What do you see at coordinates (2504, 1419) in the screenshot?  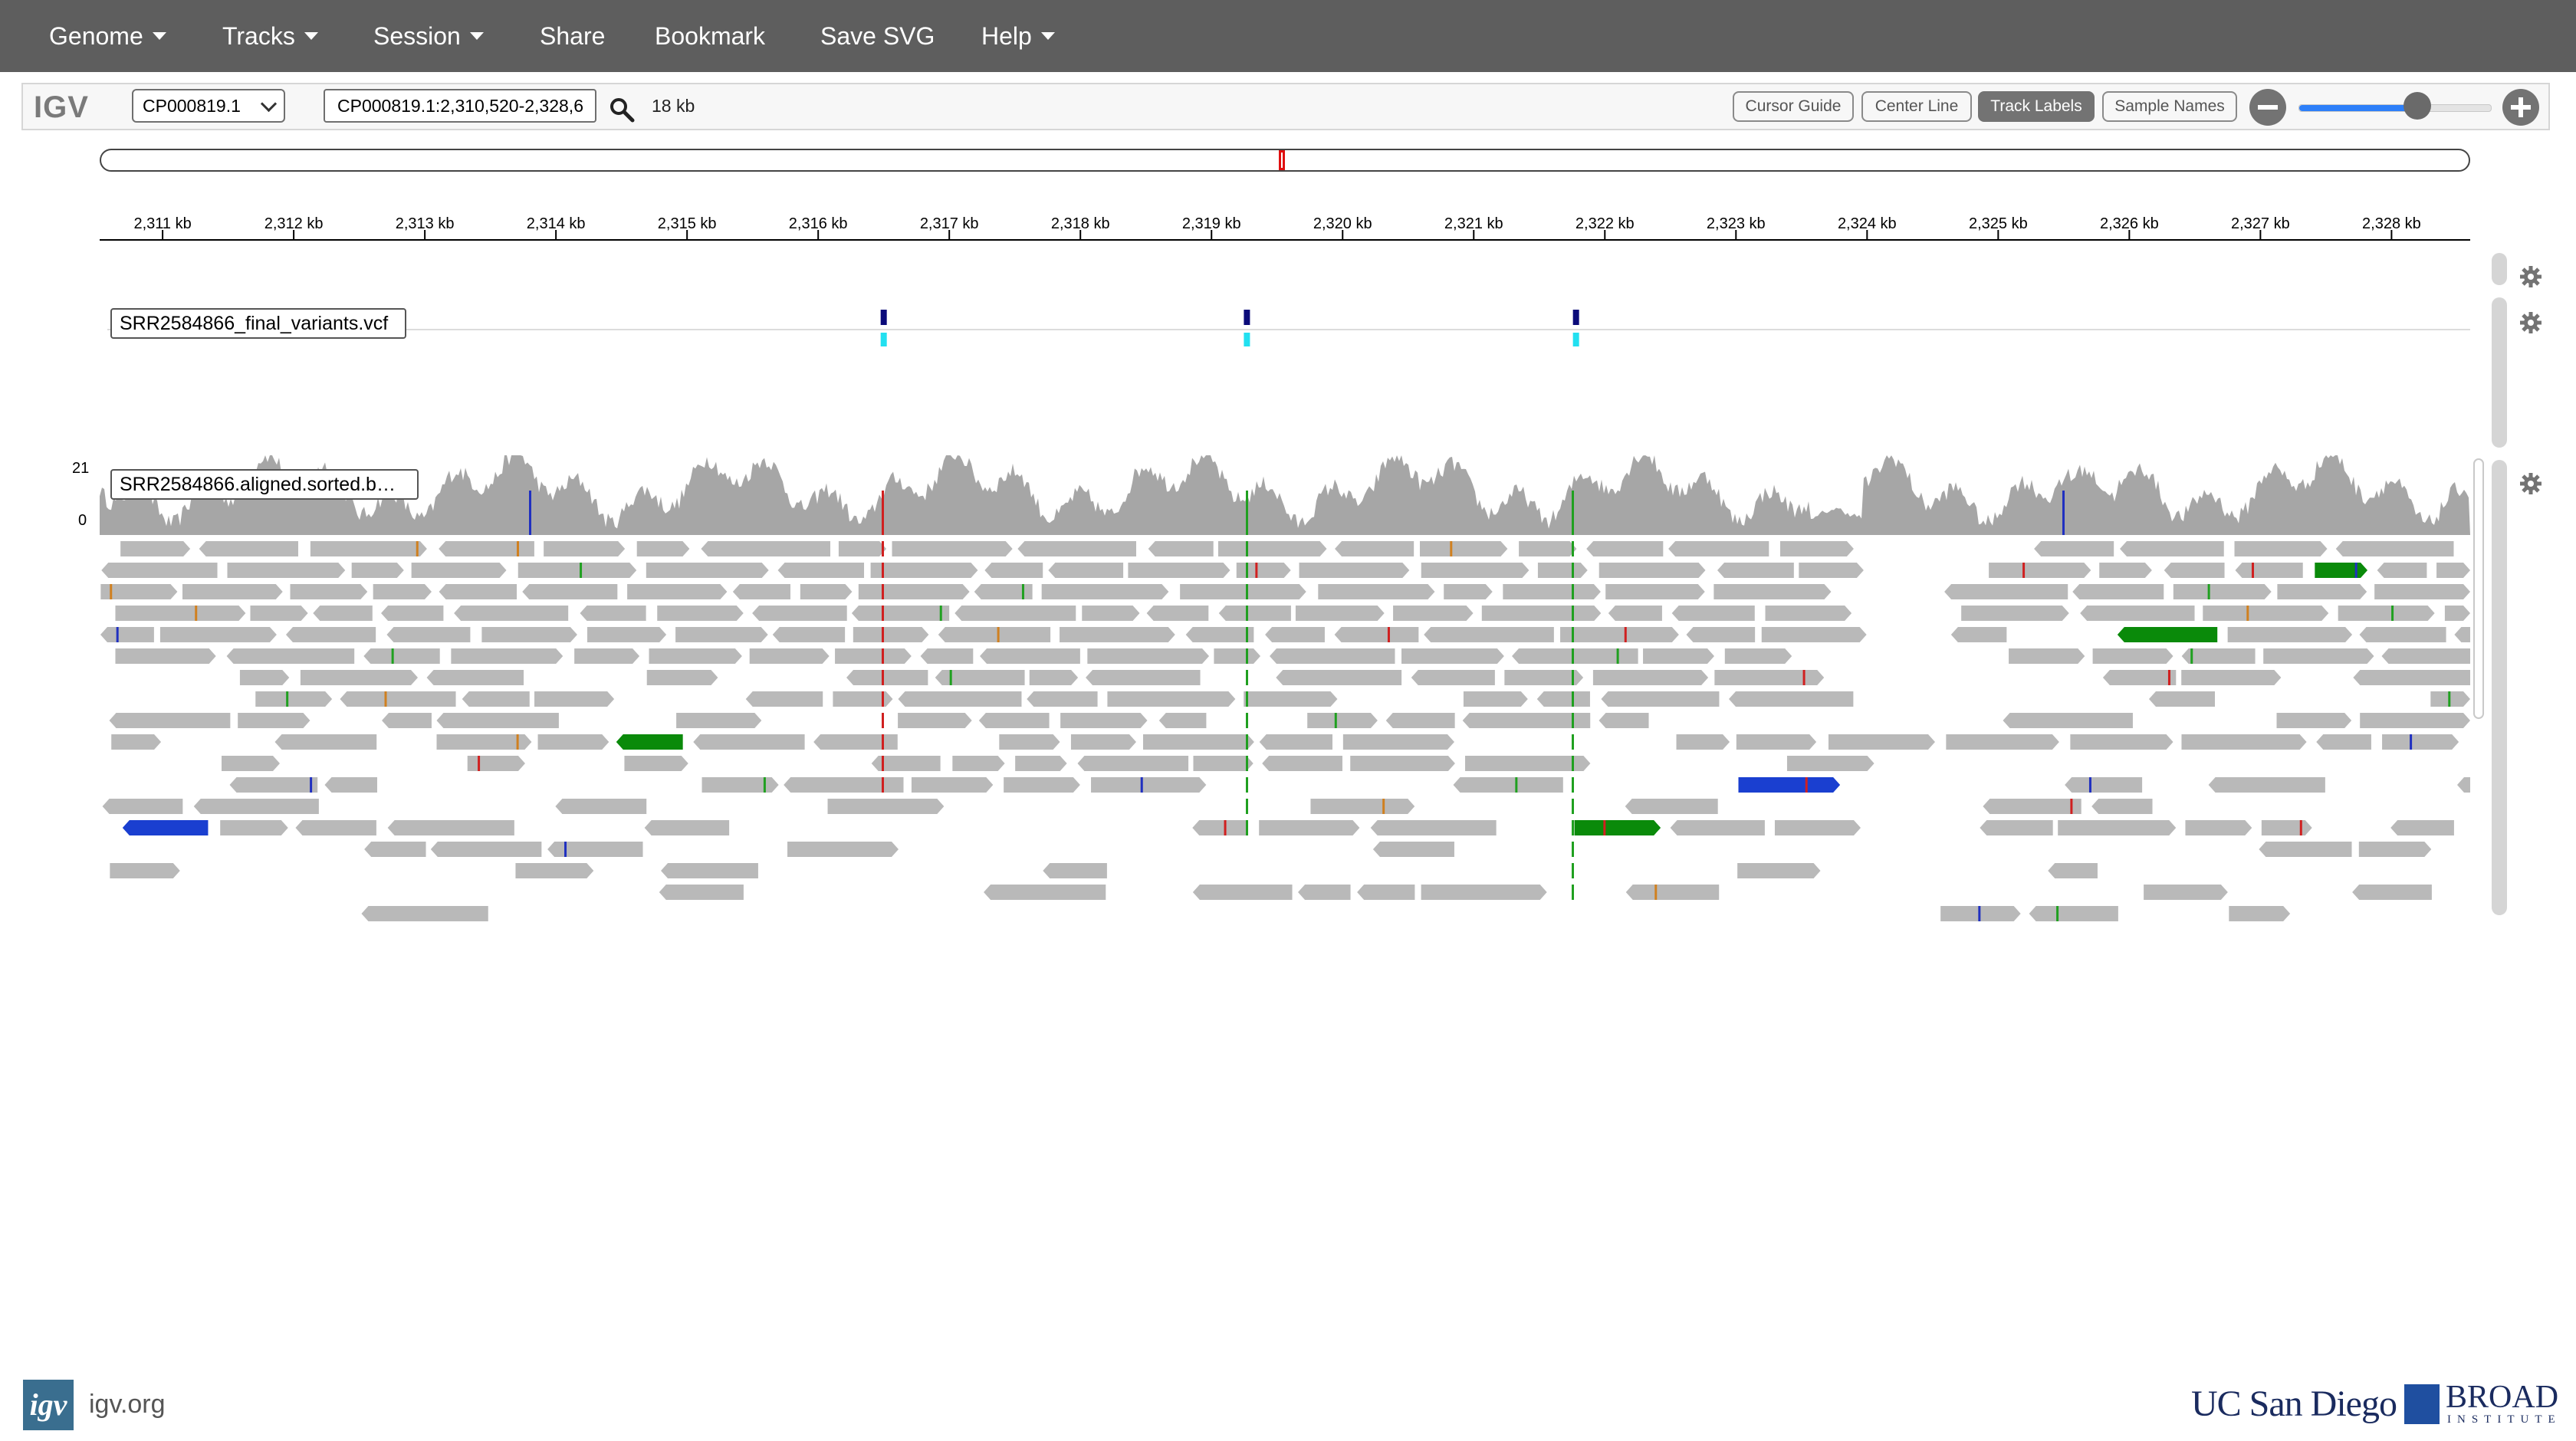 I see `broad-logo-subtitle: INSTITUTE` at bounding box center [2504, 1419].